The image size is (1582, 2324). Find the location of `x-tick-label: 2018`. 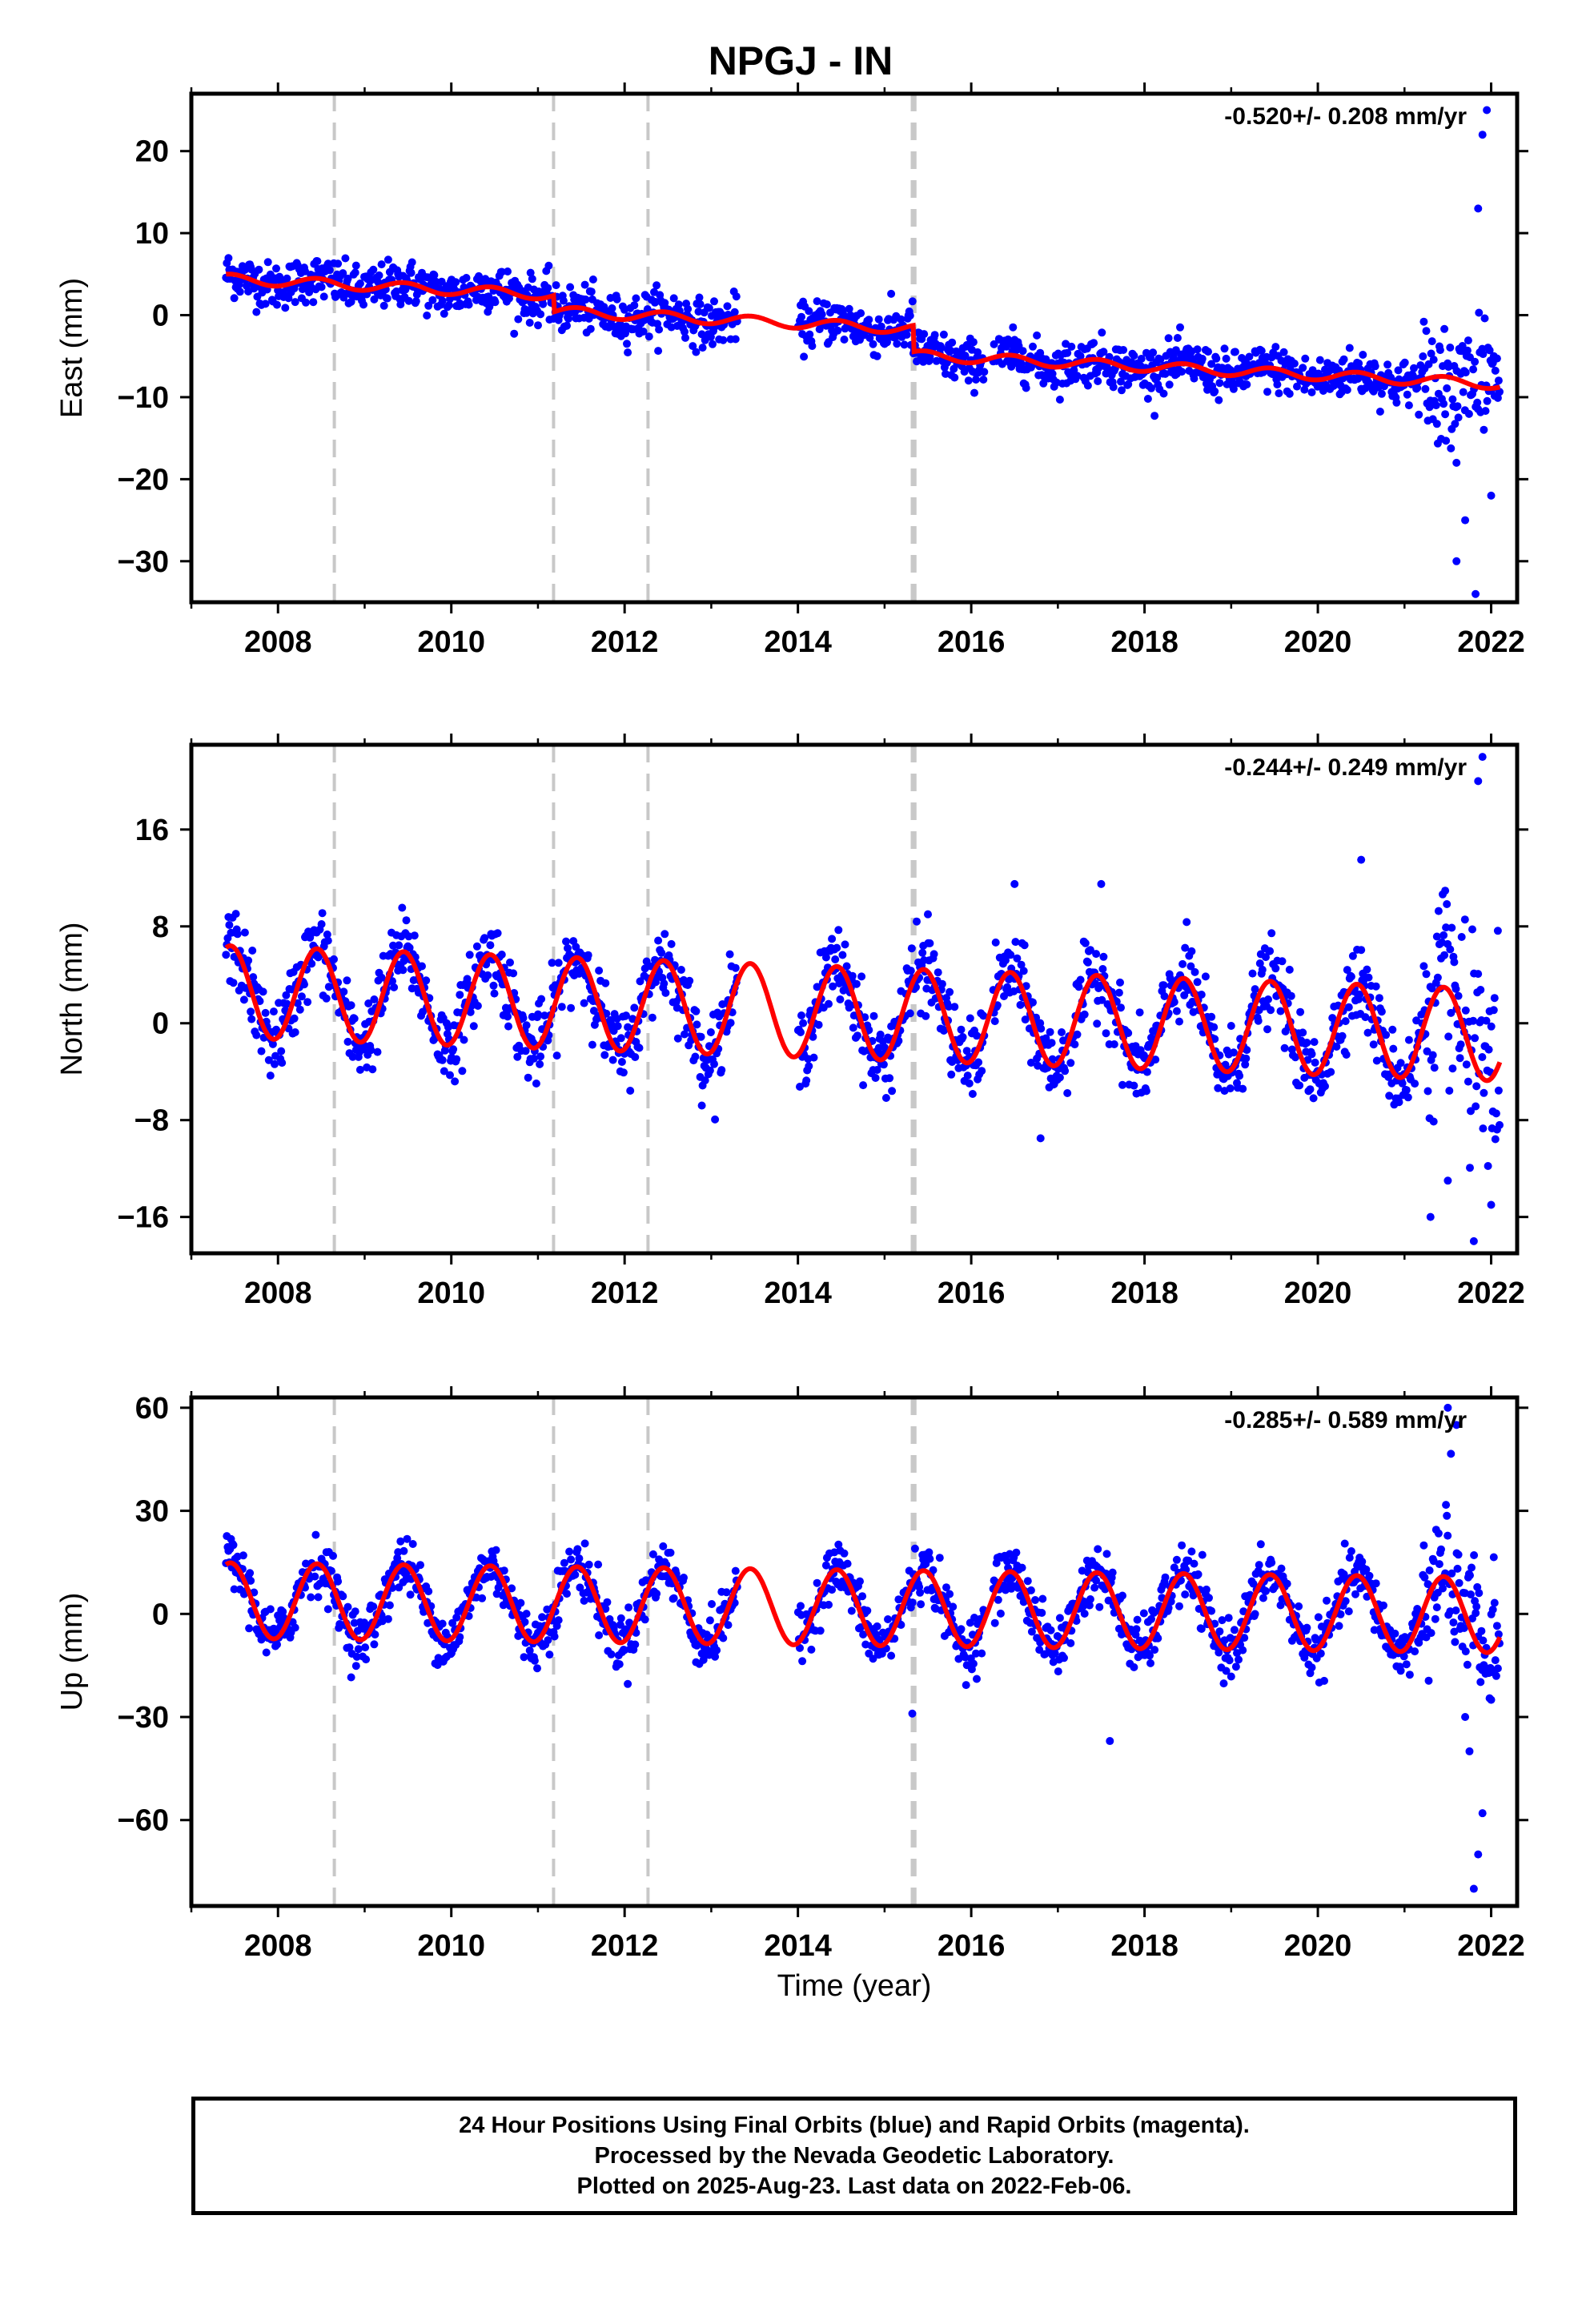

x-tick-label: 2018 is located at coordinates (1144, 642).